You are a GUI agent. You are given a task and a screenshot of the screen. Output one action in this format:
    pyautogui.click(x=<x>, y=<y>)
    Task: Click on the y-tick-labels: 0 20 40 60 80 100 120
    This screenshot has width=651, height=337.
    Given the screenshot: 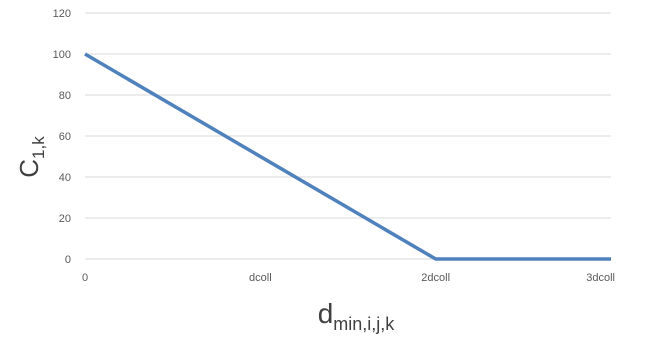 What is the action you would take?
    pyautogui.click(x=62, y=137)
    